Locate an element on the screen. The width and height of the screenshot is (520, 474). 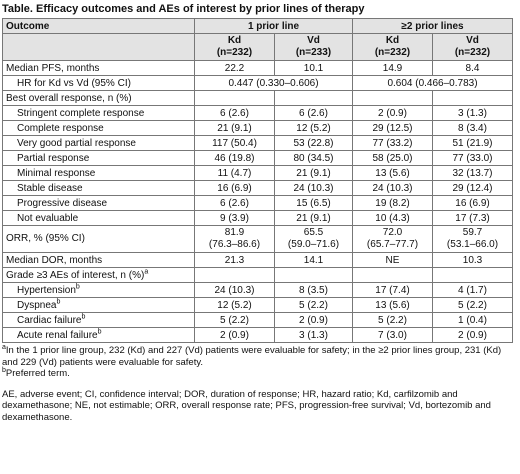
cell: 2 (0.9) is located at coordinates (313, 320).